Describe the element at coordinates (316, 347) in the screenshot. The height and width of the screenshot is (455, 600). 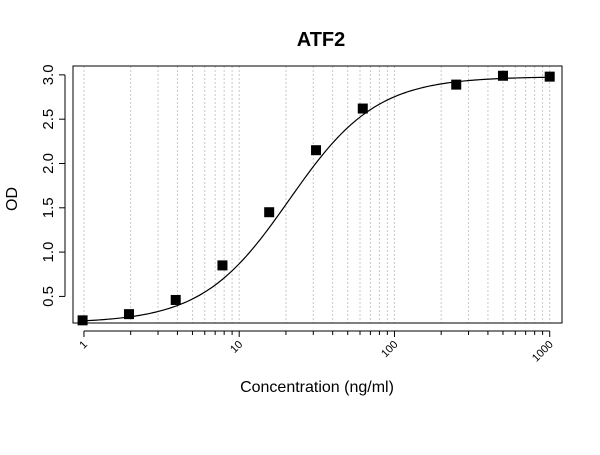
I see `x-axis: 1 10 100 1000` at that location.